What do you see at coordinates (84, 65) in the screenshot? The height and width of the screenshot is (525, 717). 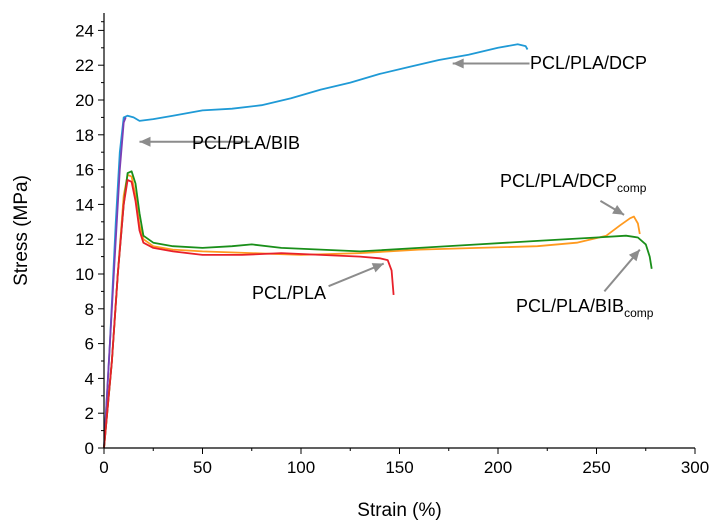 I see `y-tick-label: 22` at bounding box center [84, 65].